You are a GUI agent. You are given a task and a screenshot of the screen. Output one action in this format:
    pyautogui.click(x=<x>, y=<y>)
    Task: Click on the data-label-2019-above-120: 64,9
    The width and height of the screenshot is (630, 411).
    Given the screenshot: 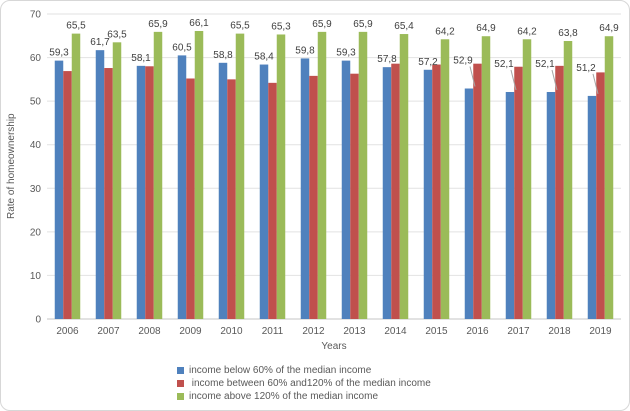 What is the action you would take?
    pyautogui.click(x=609, y=28)
    